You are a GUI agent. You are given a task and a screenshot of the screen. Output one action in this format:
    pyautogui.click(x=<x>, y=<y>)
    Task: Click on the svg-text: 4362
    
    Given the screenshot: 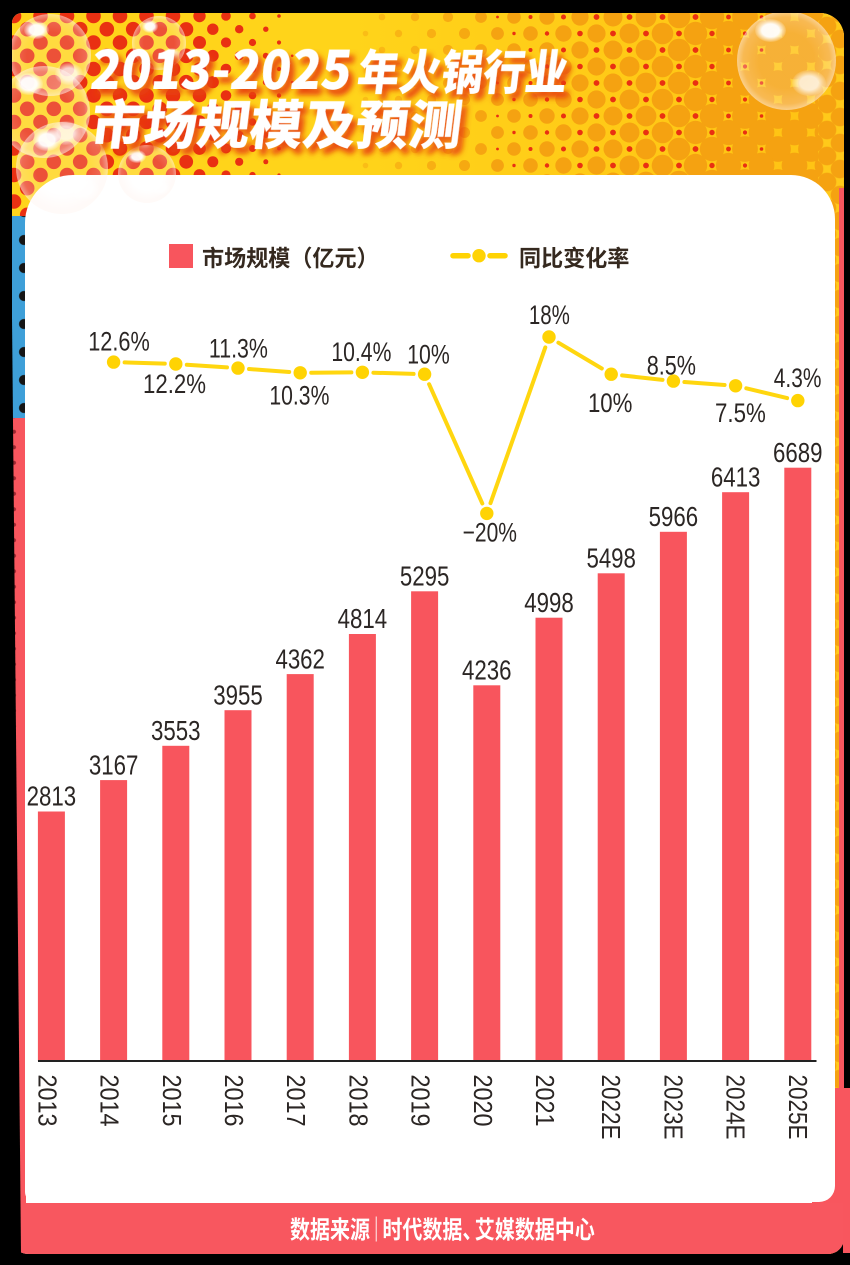 What is the action you would take?
    pyautogui.click(x=300, y=658)
    